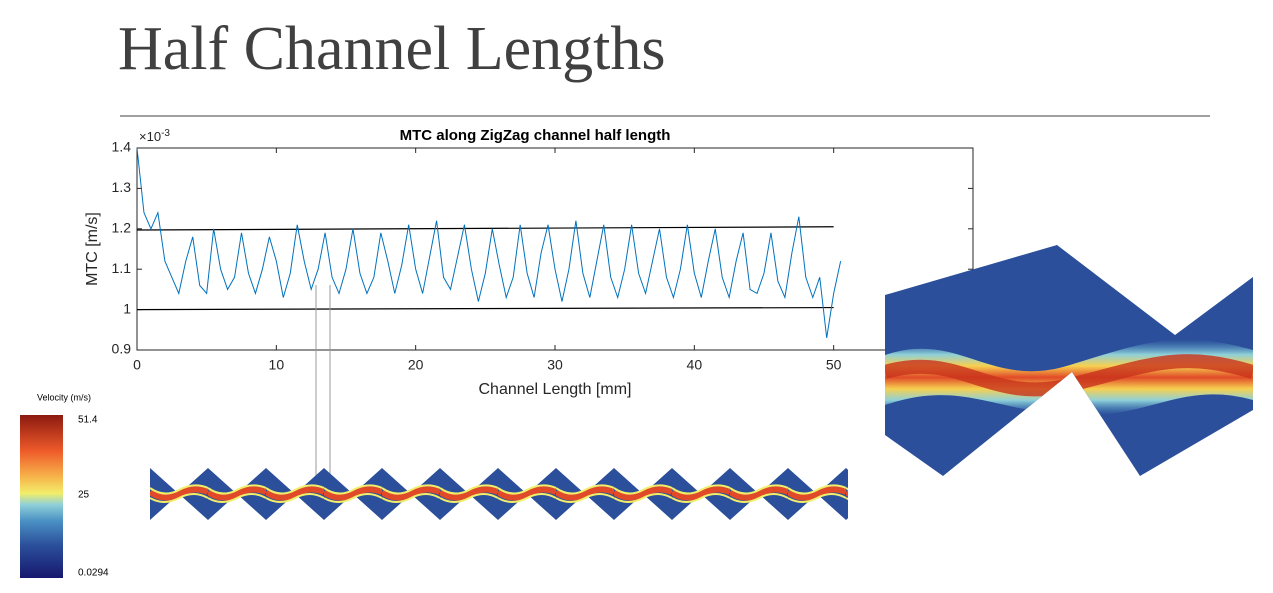 The height and width of the screenshot is (593, 1273). What do you see at coordinates (64, 397) in the screenshot?
I see `colorbar-title: Velocity (m/s)` at bounding box center [64, 397].